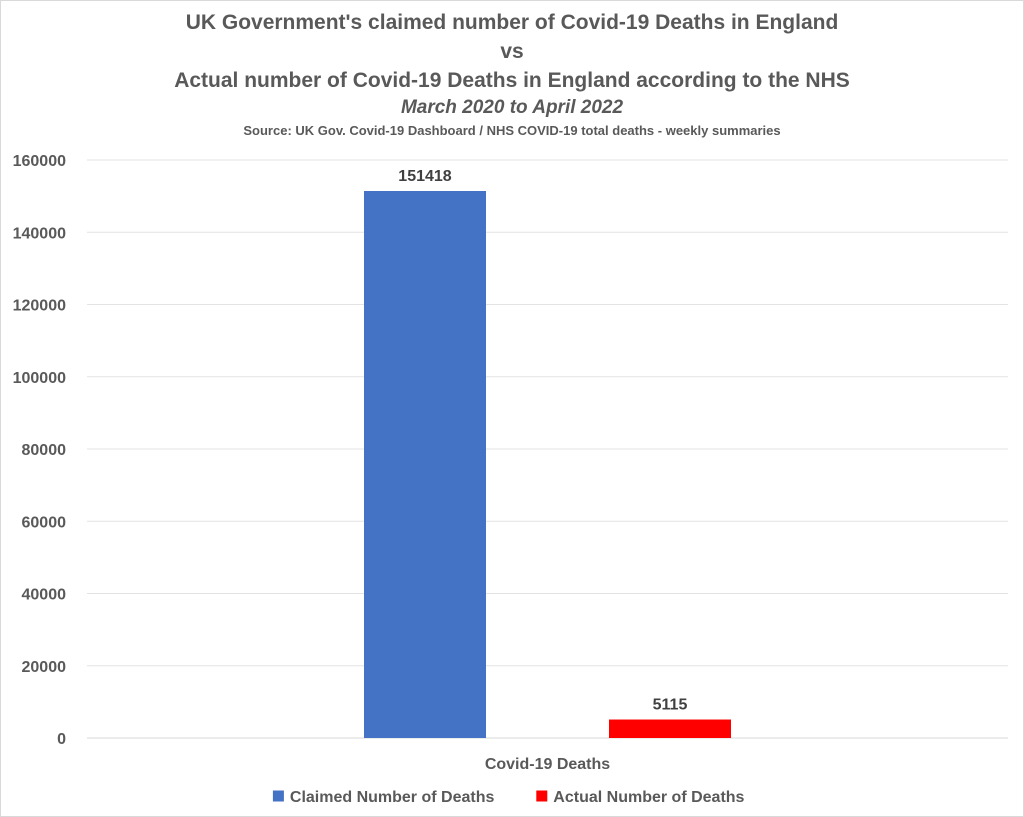 The image size is (1024, 817). I want to click on data-label: 5115, so click(670, 705).